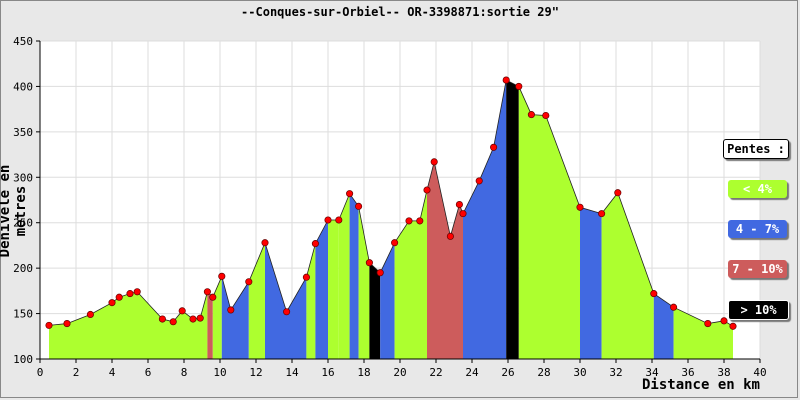  Describe the element at coordinates (255, 372) in the screenshot. I see `x-tick-label: 12` at that location.